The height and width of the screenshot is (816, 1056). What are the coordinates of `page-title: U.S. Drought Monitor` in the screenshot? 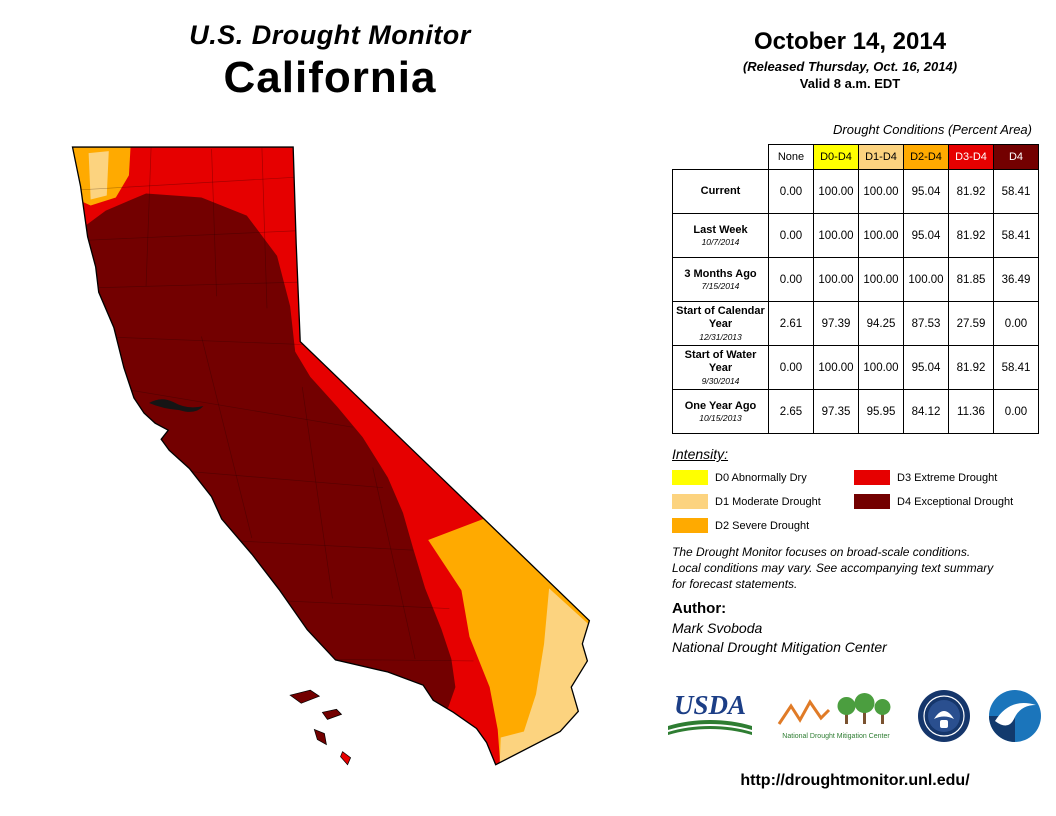 It's located at (330, 35).